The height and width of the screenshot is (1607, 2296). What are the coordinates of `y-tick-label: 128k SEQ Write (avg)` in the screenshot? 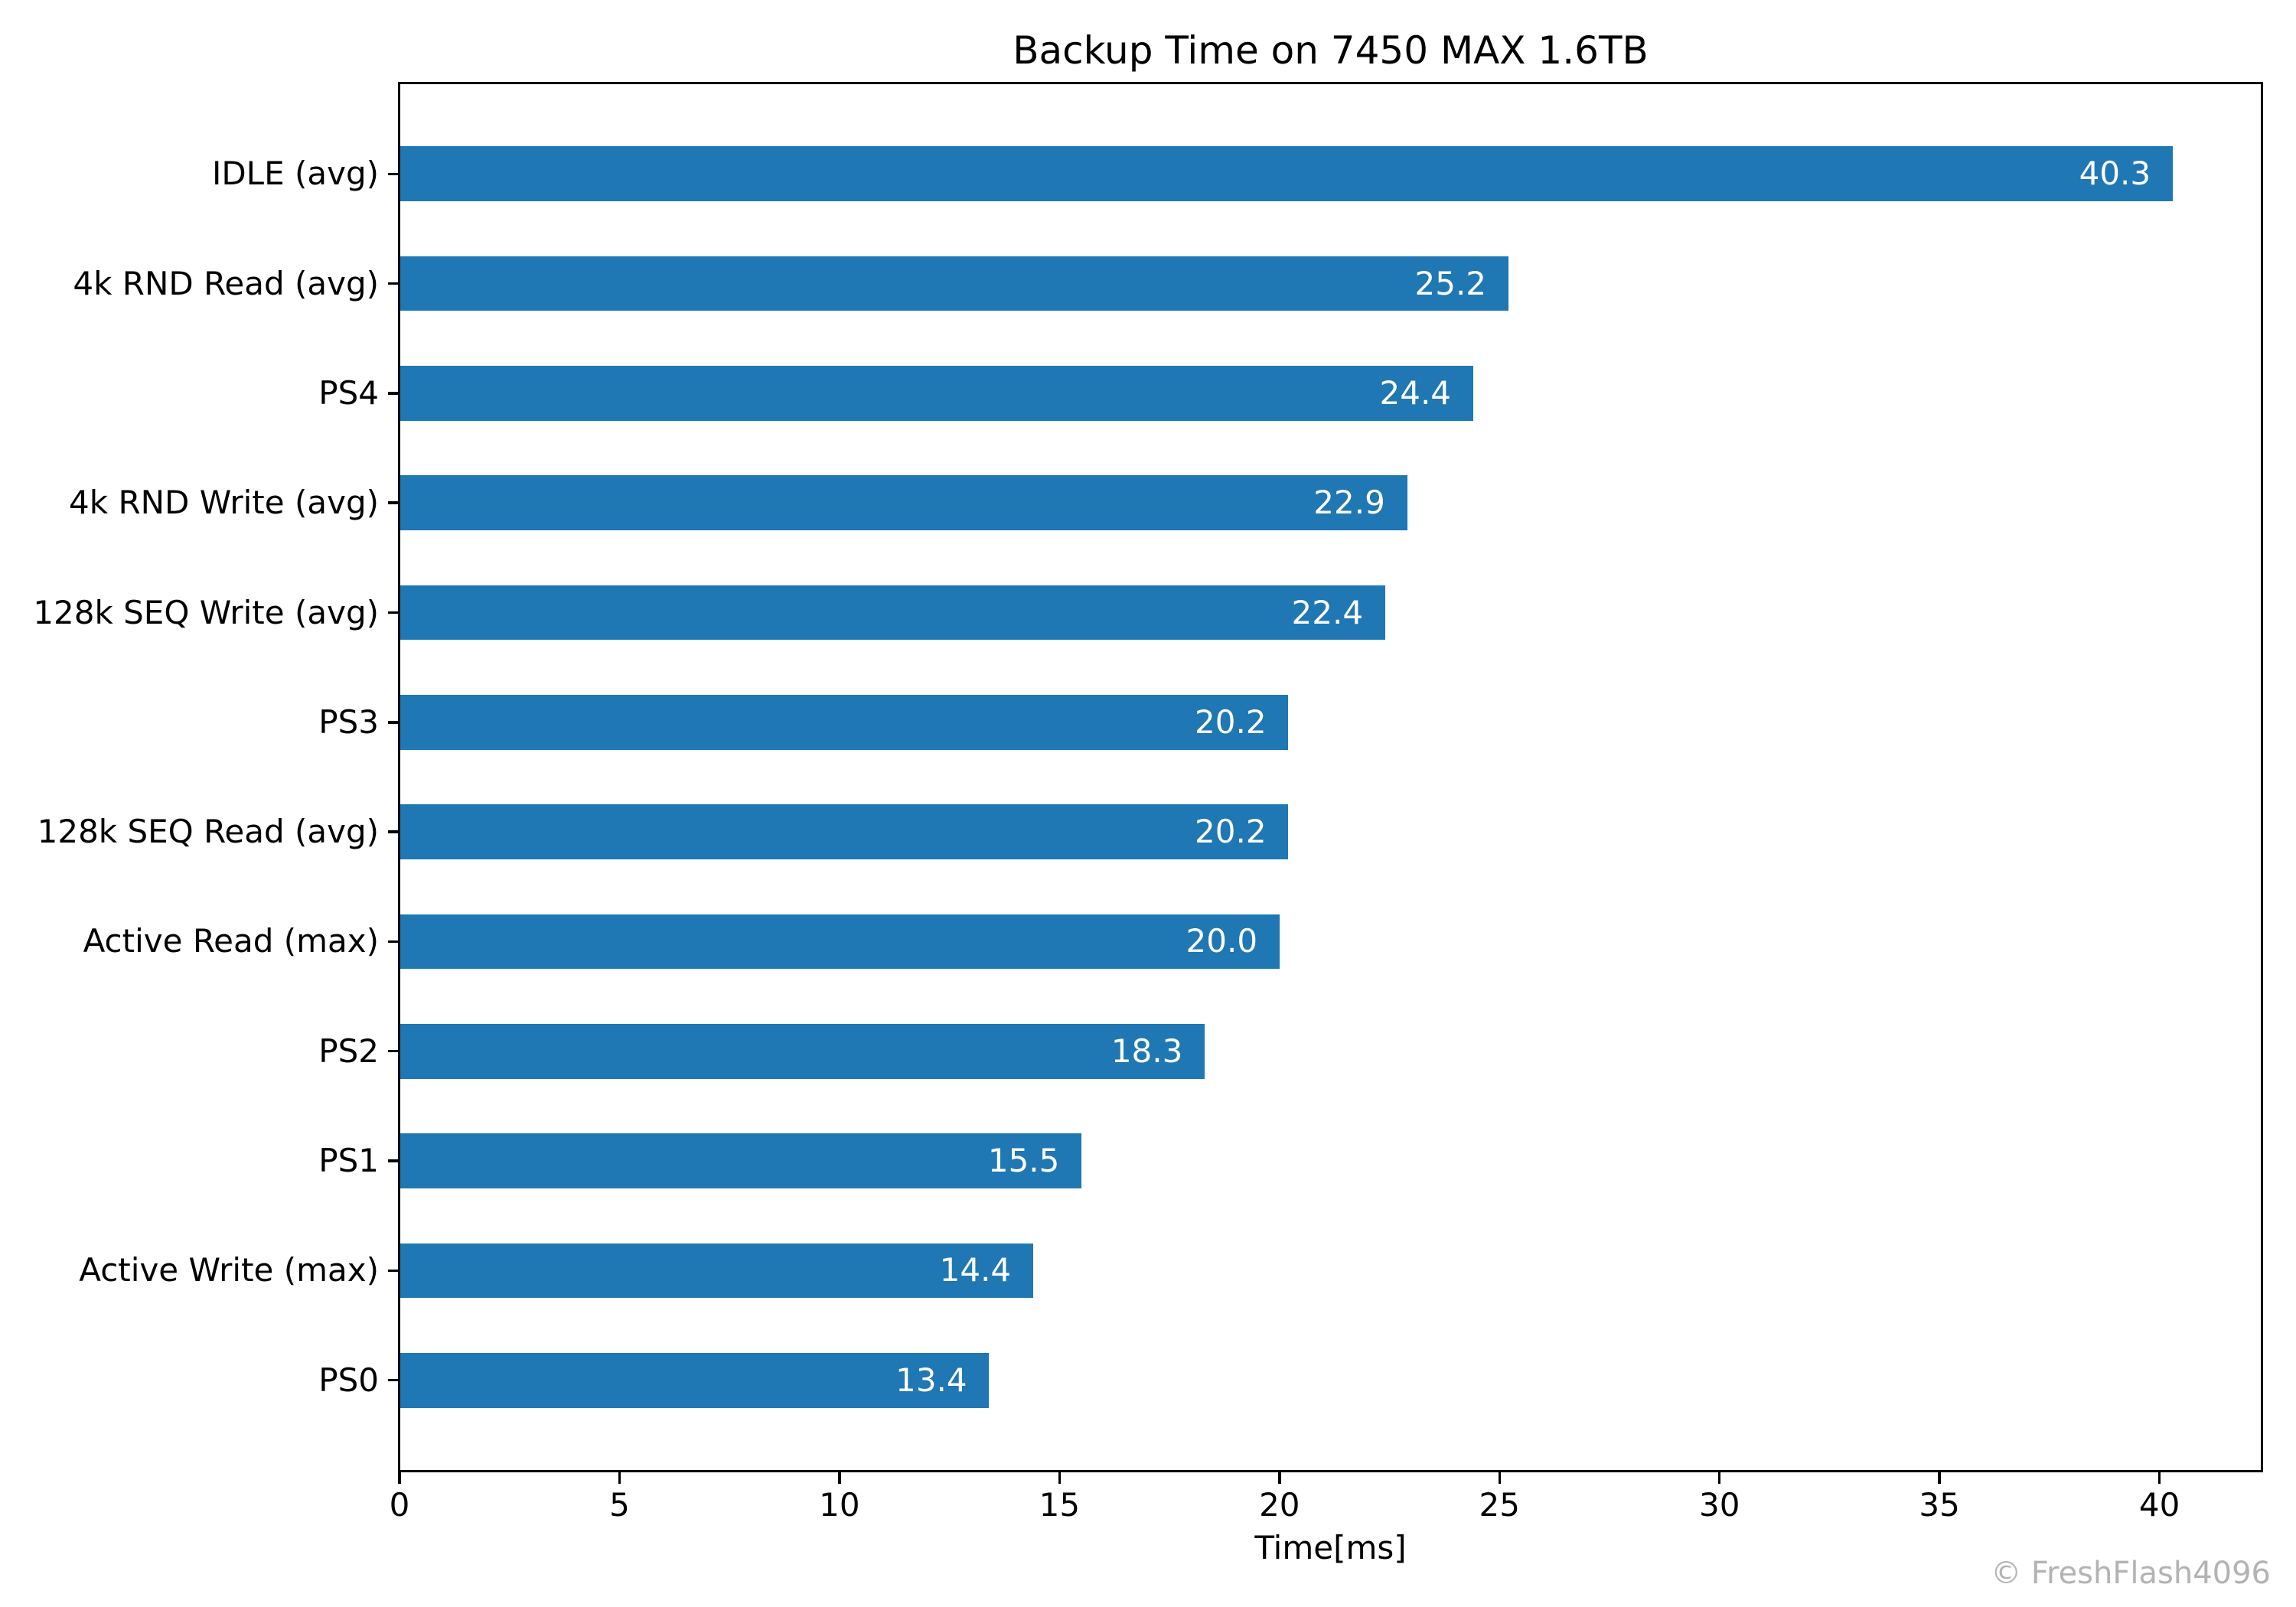 It's located at (206, 612).